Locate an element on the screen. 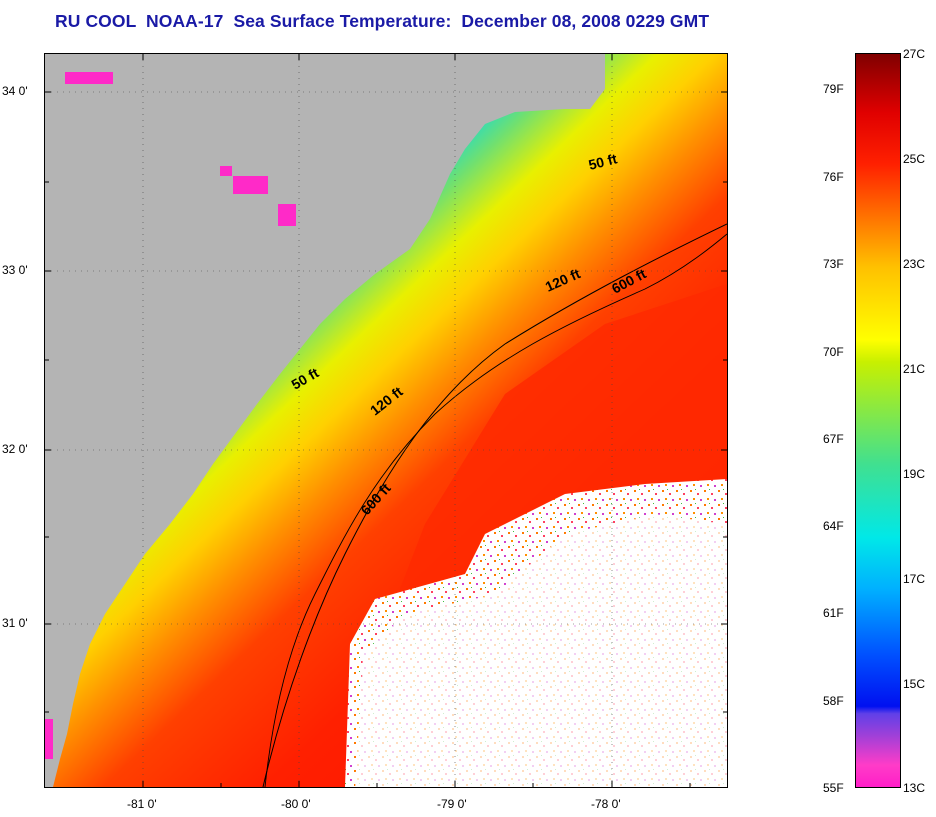 This screenshot has height=817, width=936. cloud-core is located at coordinates (541, 650).